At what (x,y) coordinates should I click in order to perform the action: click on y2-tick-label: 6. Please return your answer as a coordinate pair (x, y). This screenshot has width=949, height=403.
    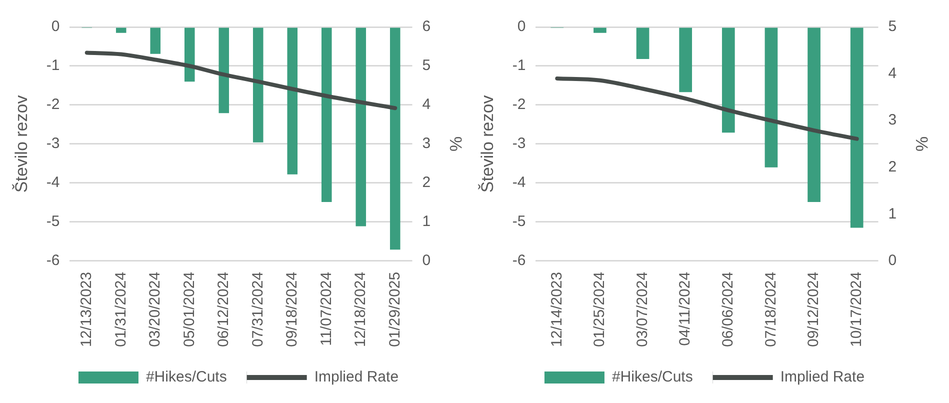
    Looking at the image, I should click on (426, 27).